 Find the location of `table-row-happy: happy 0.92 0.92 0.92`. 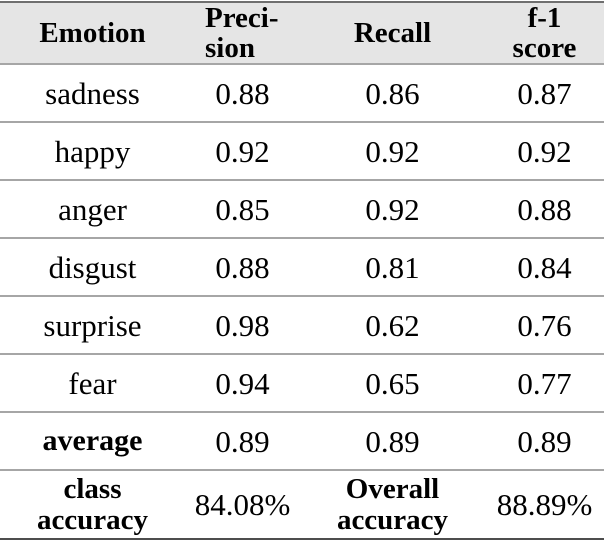

table-row-happy: happy 0.92 0.92 0.92 is located at coordinates (302, 152).